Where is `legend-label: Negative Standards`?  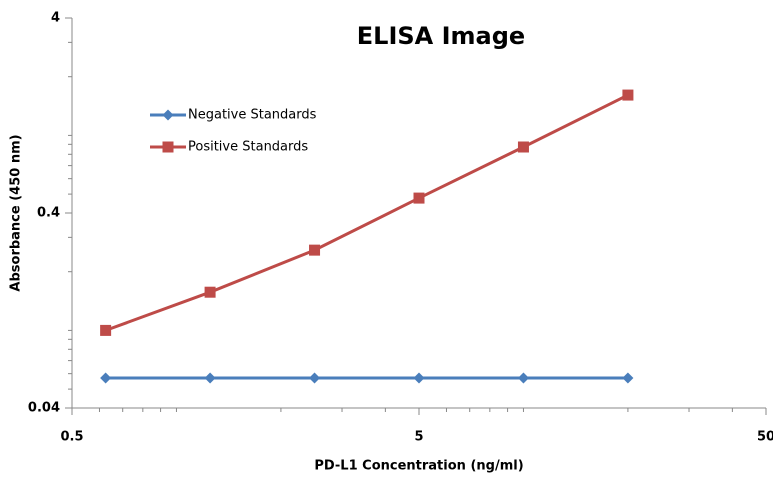
legend-label: Negative Standards is located at coordinates (252, 115).